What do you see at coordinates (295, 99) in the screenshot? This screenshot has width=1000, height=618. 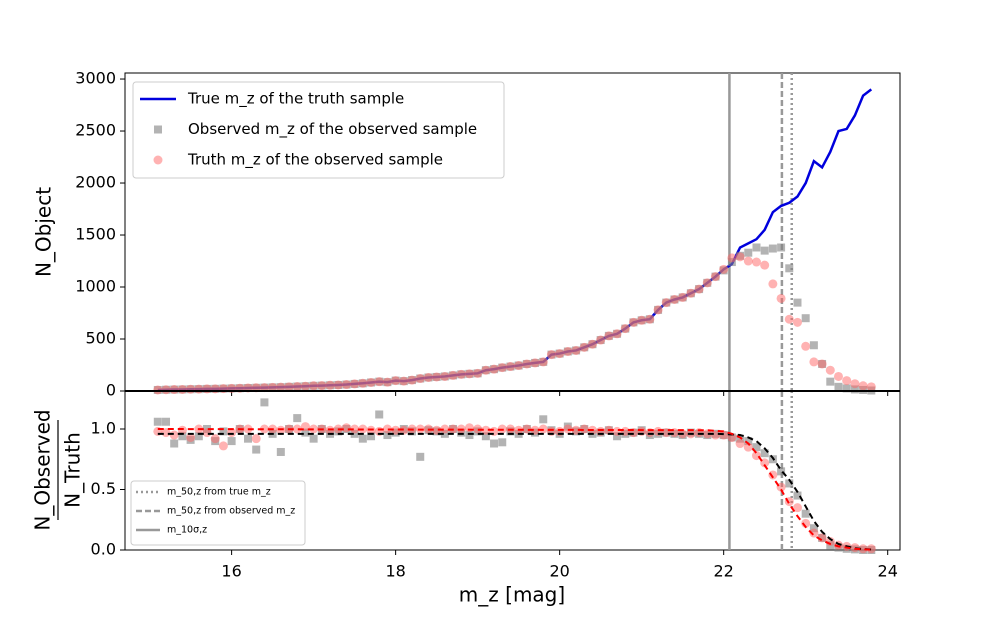 I see `legend-label: True m_z of the truth sample` at bounding box center [295, 99].